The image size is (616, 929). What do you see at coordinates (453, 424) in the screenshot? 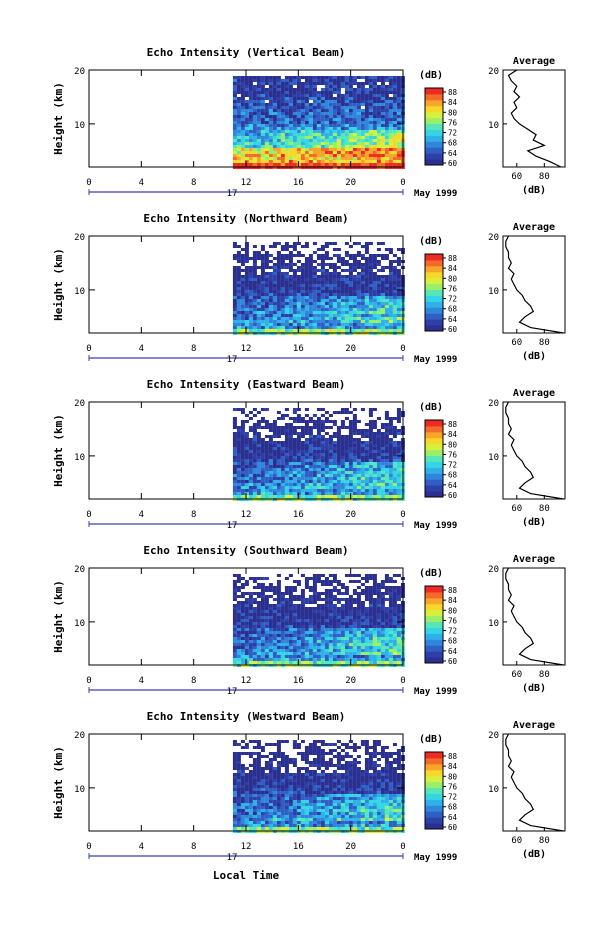
I see `colorbar-tick-label: 88` at bounding box center [453, 424].